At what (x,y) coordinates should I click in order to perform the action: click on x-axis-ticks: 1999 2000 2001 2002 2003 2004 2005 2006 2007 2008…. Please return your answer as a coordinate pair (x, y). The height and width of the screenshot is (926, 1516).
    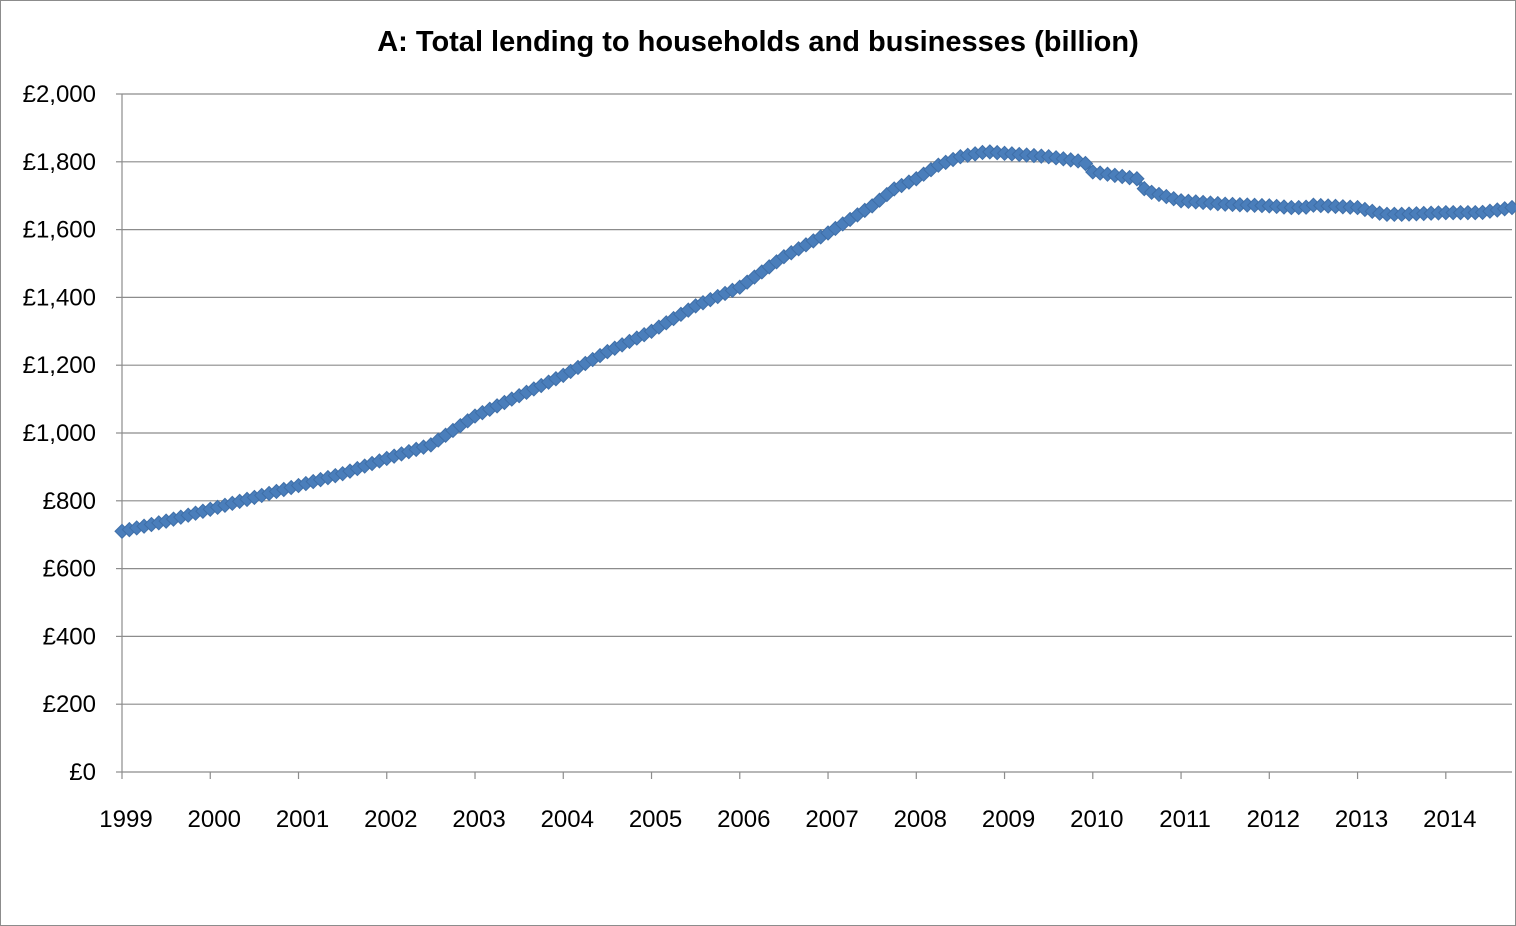
    Looking at the image, I should click on (788, 802).